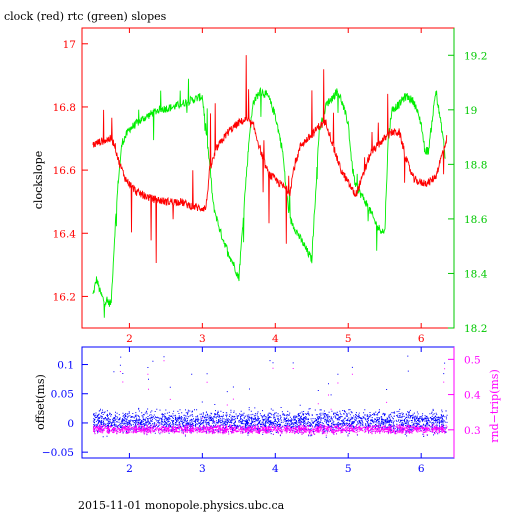 The width and height of the screenshot is (512, 512). I want to click on bottom-ytick-label: 0.05, so click(62, 395).